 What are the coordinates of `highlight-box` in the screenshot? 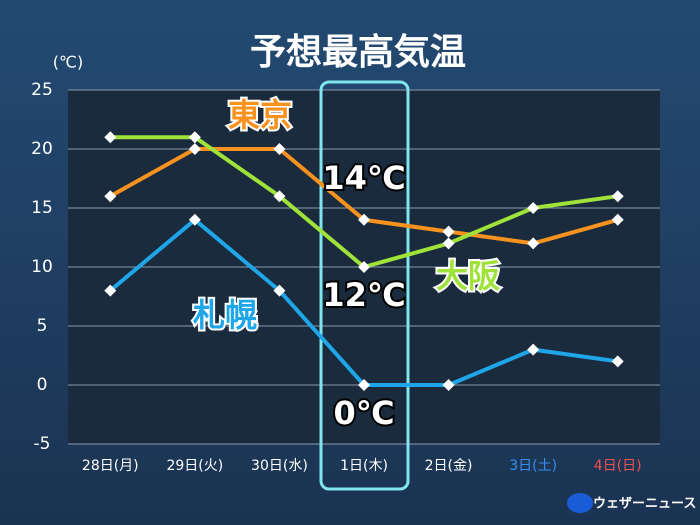 It's located at (364, 285).